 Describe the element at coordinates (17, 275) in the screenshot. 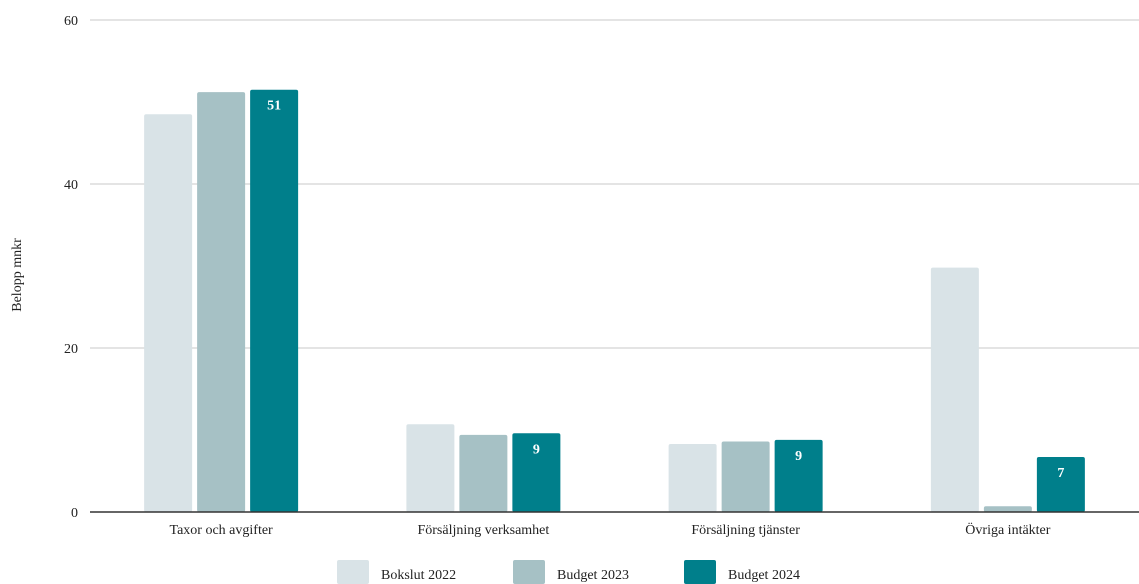

I see `y-axis-title: Belopp mnkr` at that location.